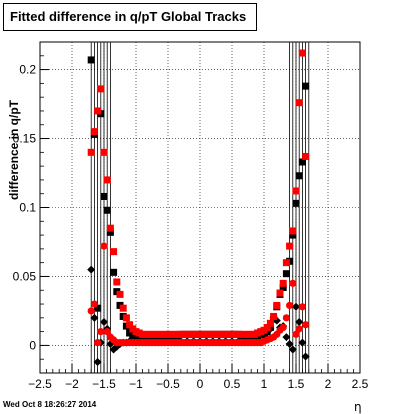 The width and height of the screenshot is (400, 414). Describe the element at coordinates (25, 276) in the screenshot. I see `y-tick-label: 0.05` at that location.